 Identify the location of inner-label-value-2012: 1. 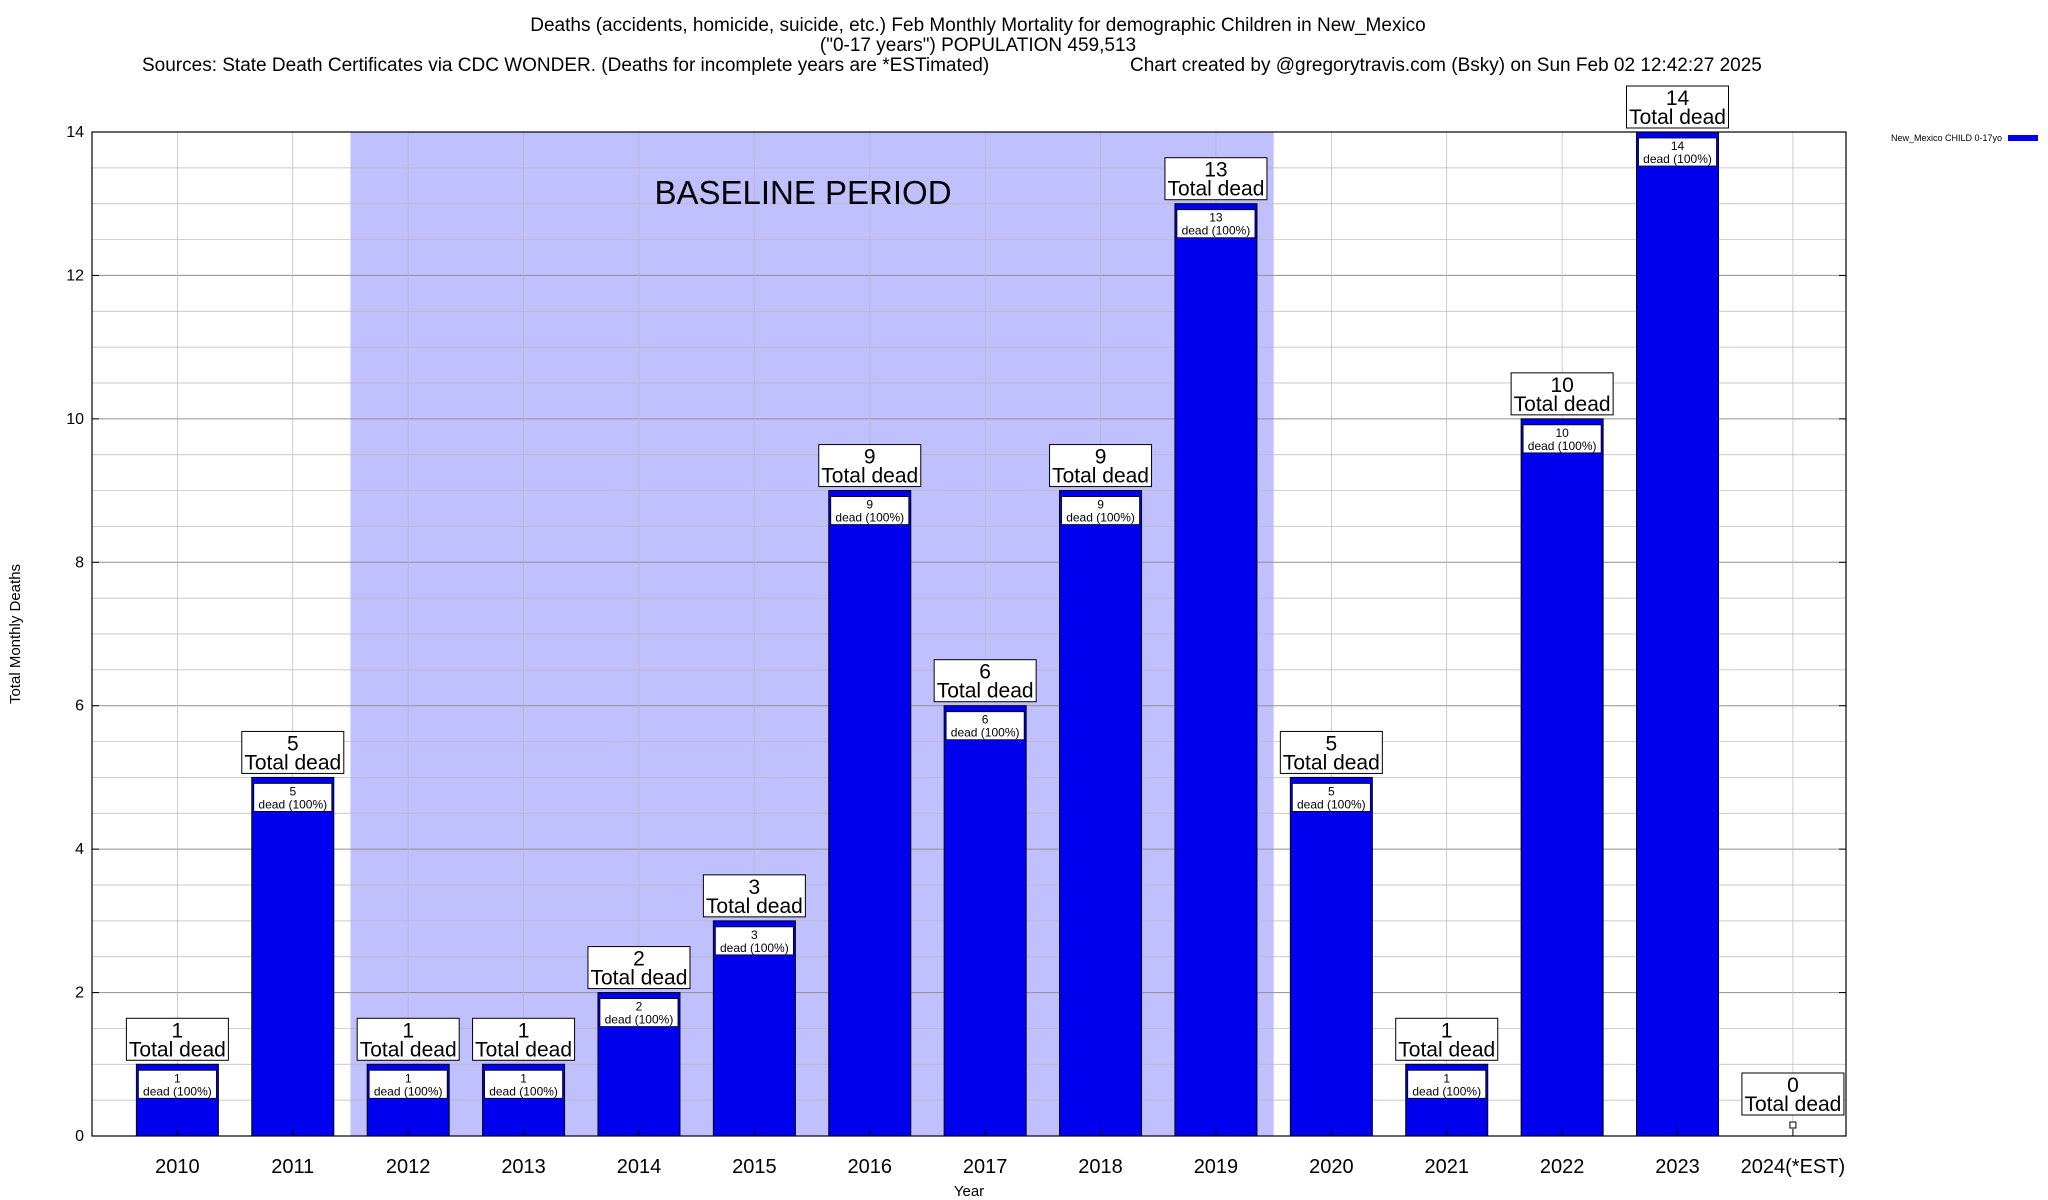
(408, 1078).